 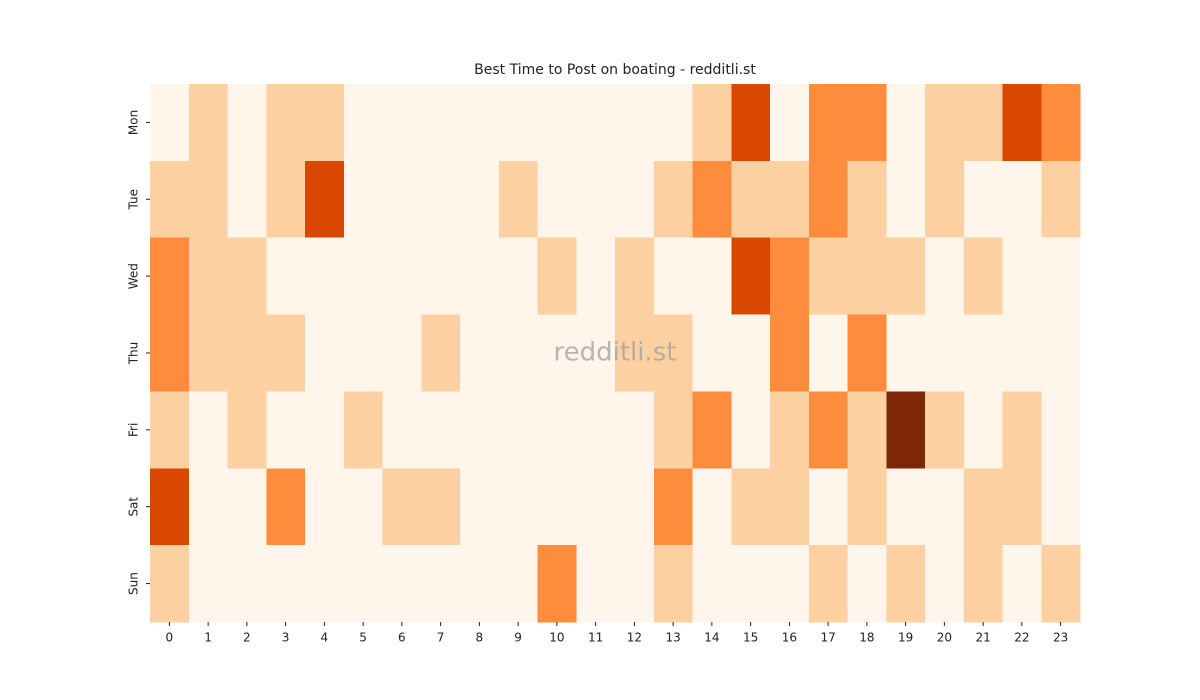 I want to click on y-tick-label: Fri, so click(x=134, y=430).